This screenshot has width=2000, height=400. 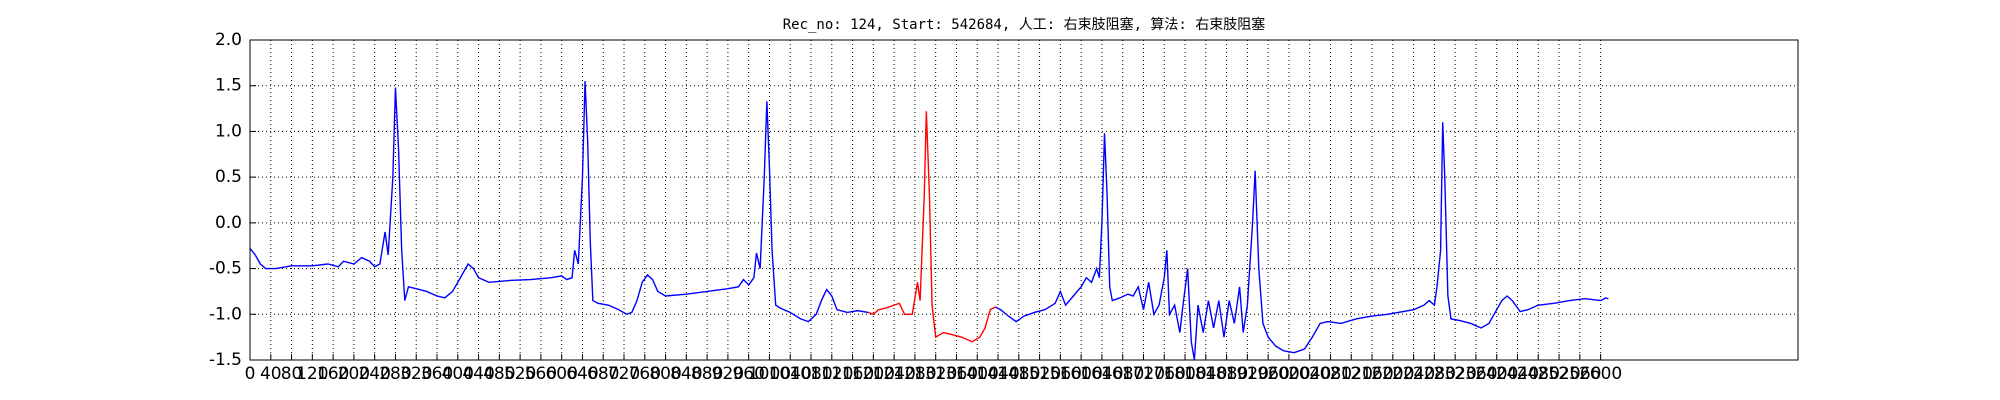 I want to click on x-tick-label: 1080, so click(x=810, y=374).